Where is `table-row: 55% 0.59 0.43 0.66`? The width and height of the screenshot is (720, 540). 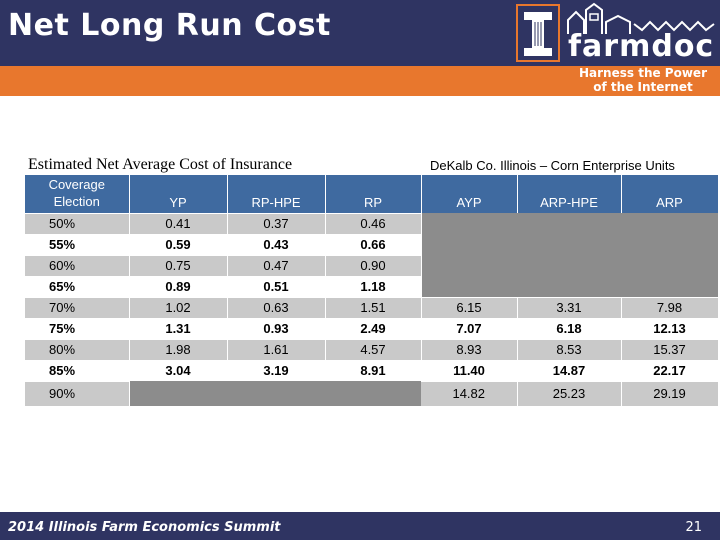 table-row: 55% 0.59 0.43 0.66 is located at coordinates (371, 244).